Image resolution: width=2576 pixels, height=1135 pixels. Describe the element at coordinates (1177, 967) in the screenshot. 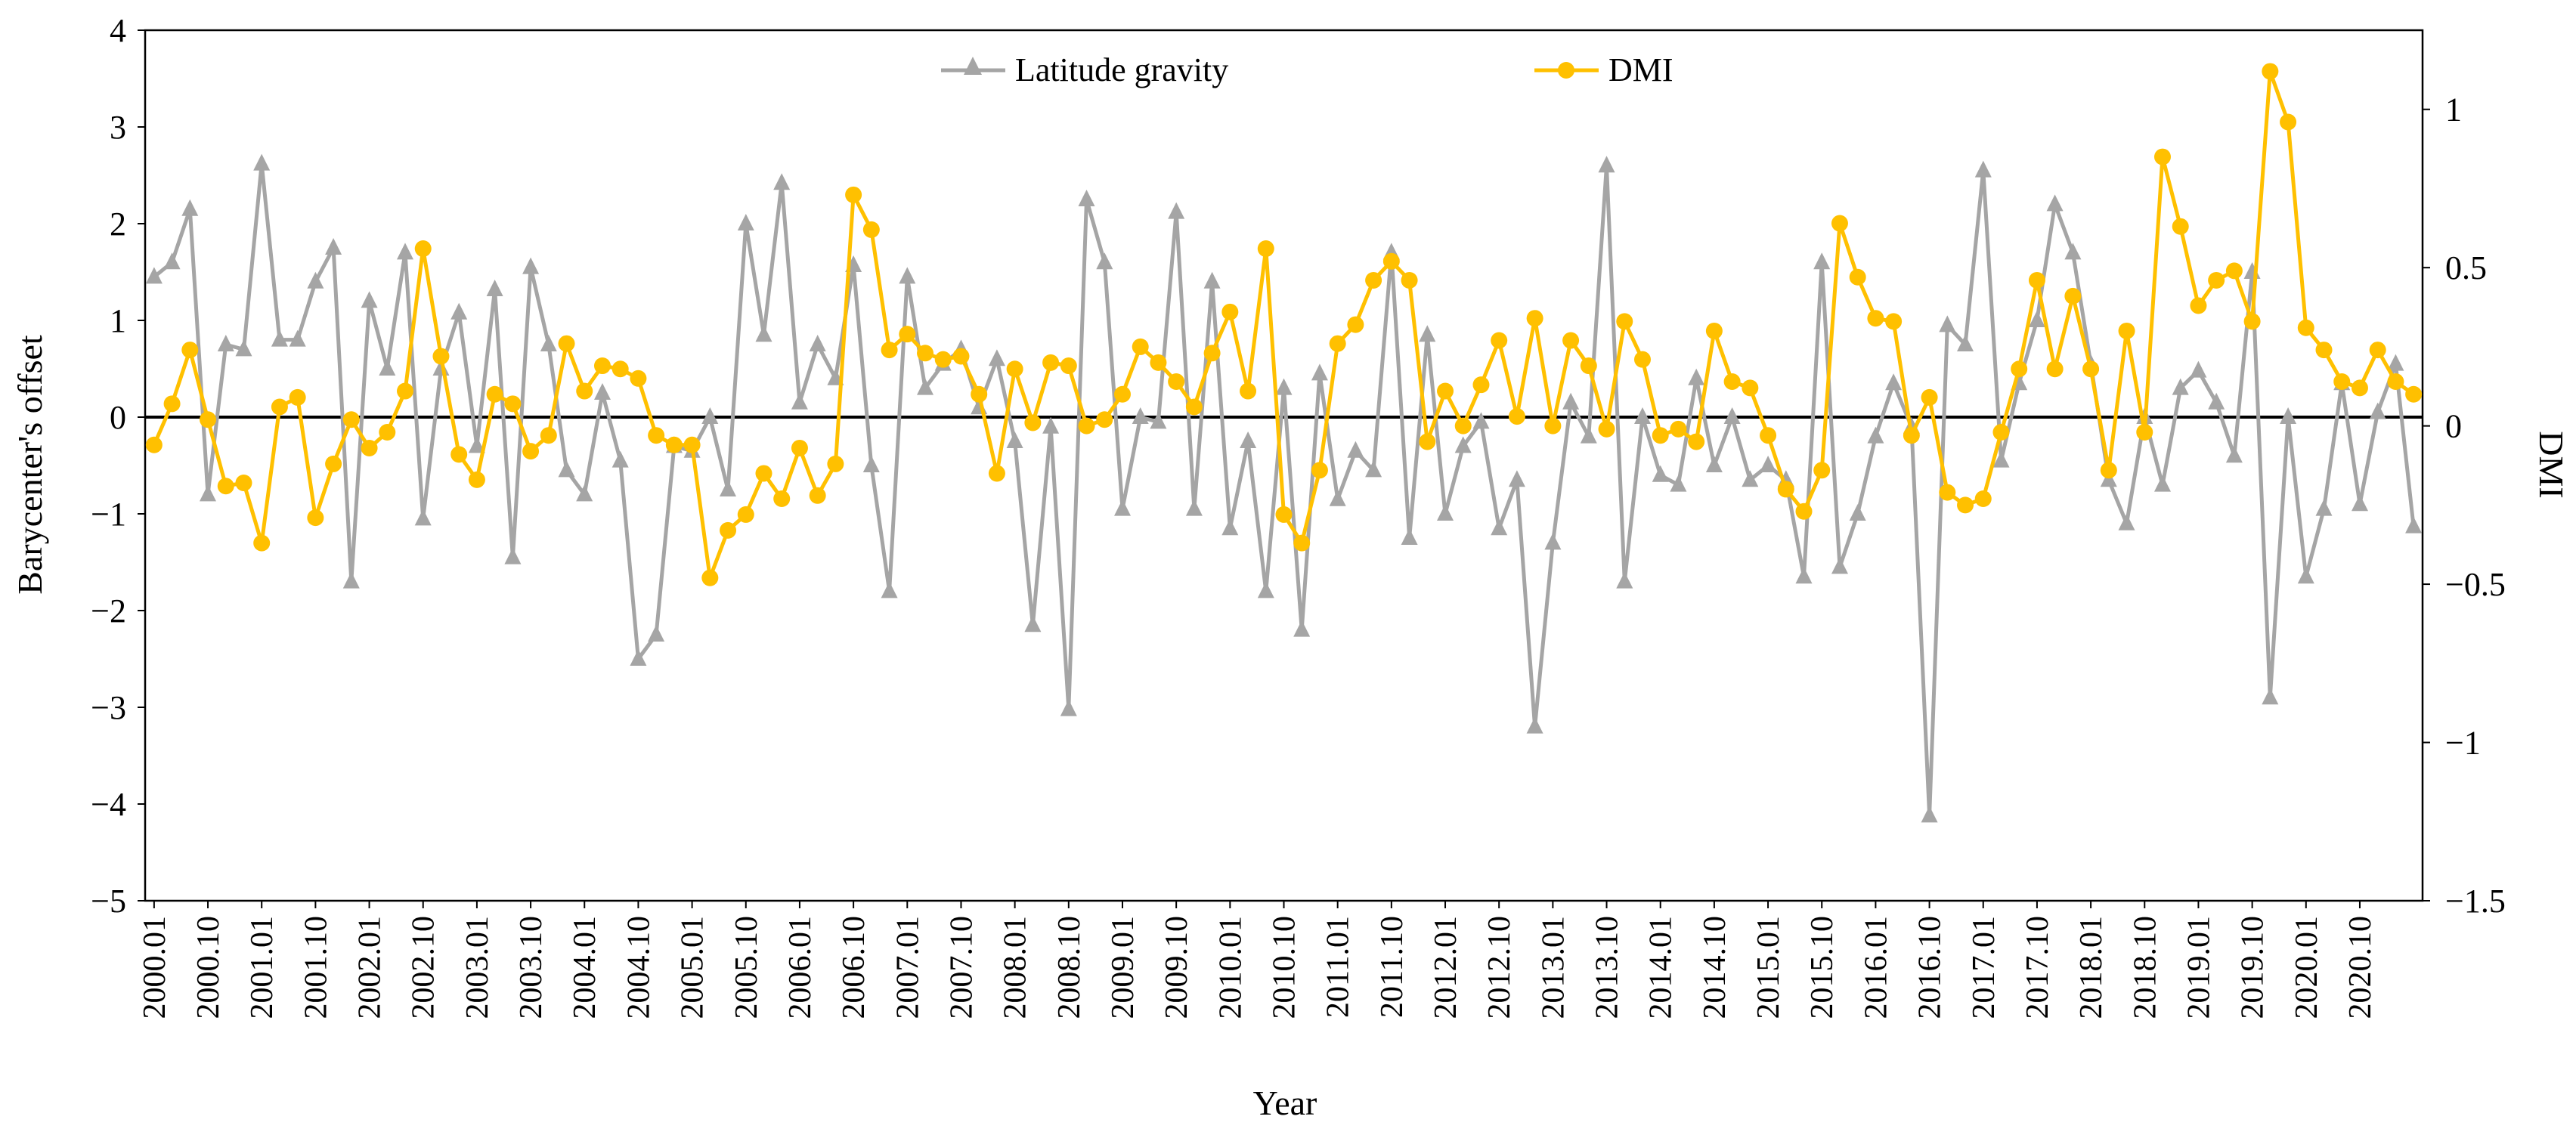

I see `x-tick-label: 2009.10` at that location.